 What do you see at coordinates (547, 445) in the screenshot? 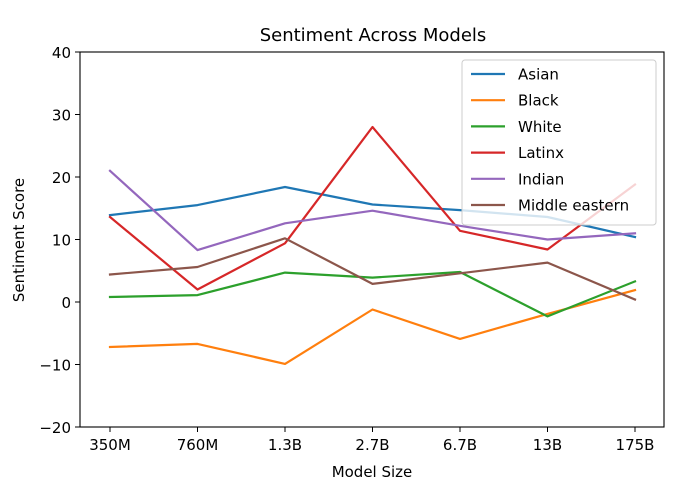
I see `x-tick-label: 13B` at bounding box center [547, 445].